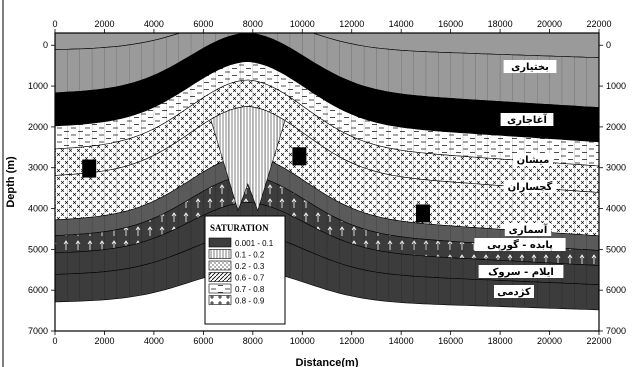 The image size is (634, 367). I want to click on x-tick-label-bottom: 0, so click(54, 341).